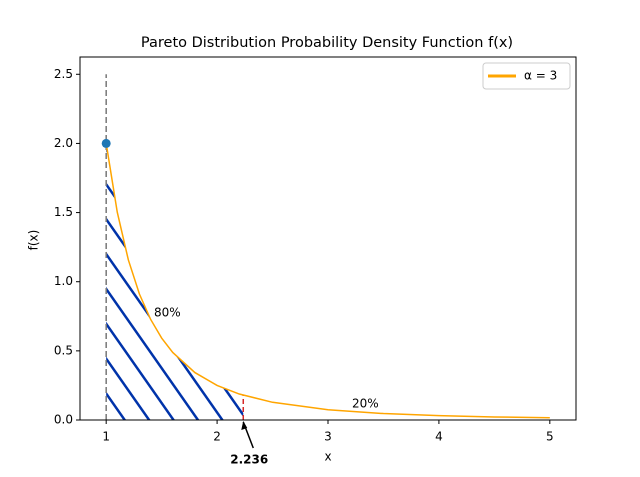 The height and width of the screenshot is (477, 640). What do you see at coordinates (217, 437) in the screenshot?
I see `x-tick-label: 2` at bounding box center [217, 437].